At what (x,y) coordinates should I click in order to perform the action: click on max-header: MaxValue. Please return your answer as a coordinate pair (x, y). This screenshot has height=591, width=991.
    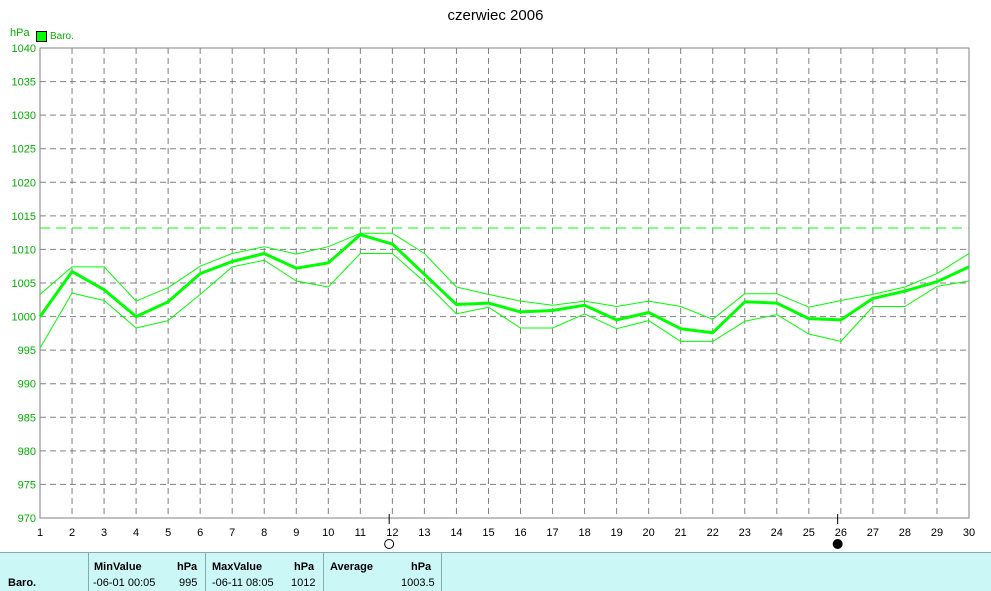
    Looking at the image, I should click on (237, 567).